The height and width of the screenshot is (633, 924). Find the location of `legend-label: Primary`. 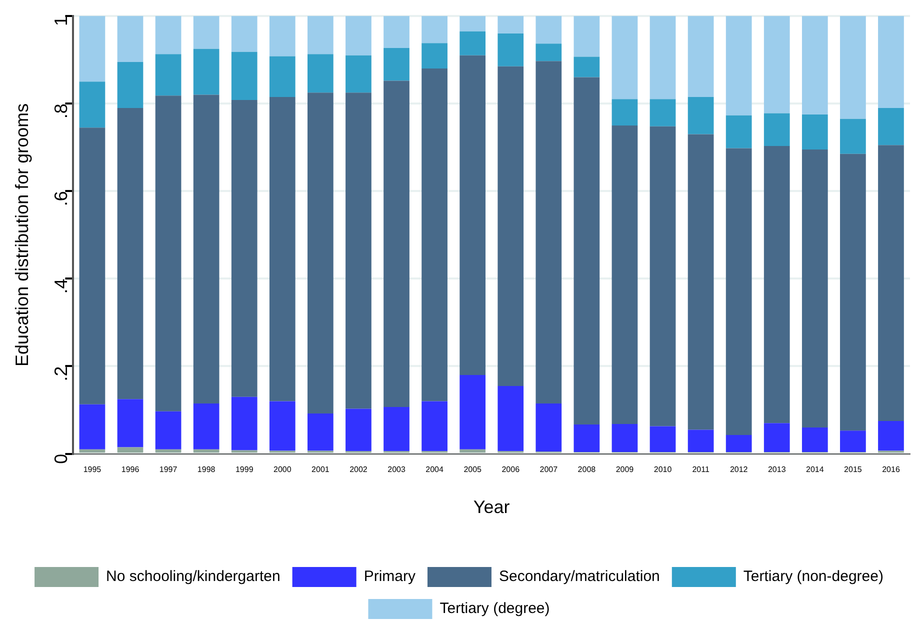

legend-label: Primary is located at coordinates (390, 577).